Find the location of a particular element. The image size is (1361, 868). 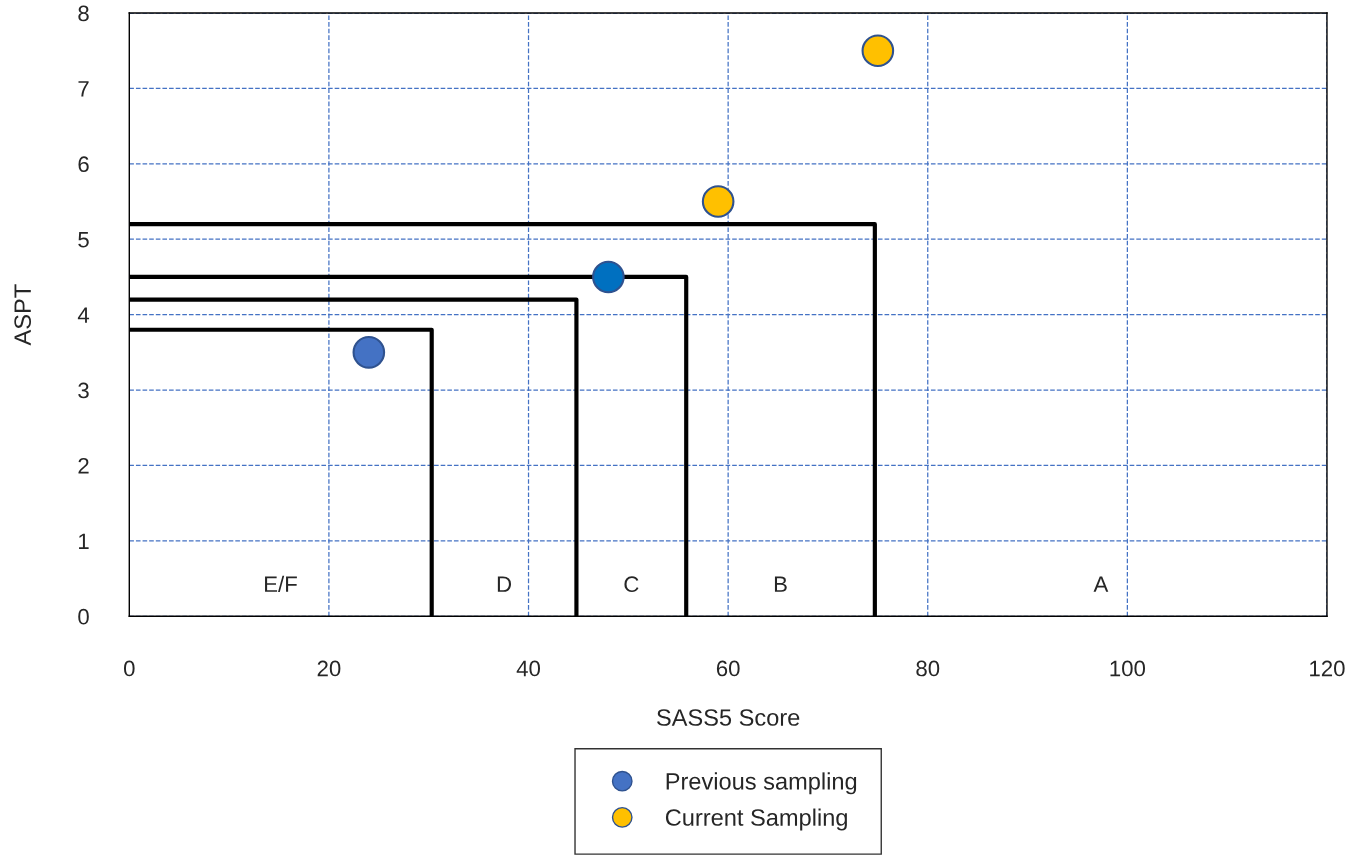

y-tick-label: 3 is located at coordinates (83, 390).